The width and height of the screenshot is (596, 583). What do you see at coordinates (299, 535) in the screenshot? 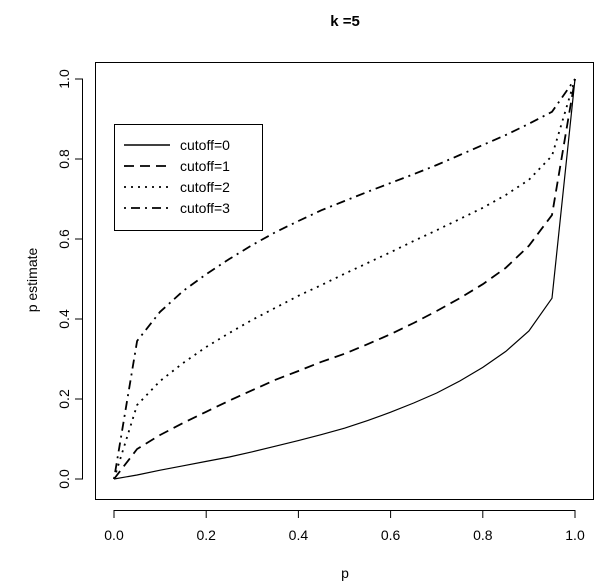
I see `x-tick-label: 0.4` at bounding box center [299, 535].